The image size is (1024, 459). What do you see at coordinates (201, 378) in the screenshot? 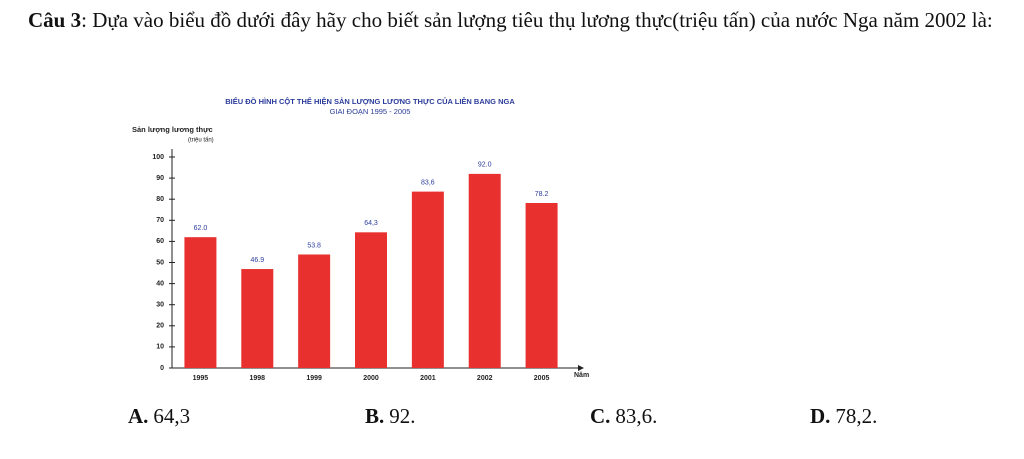
I see `x-tick-label: 1995` at bounding box center [201, 378].